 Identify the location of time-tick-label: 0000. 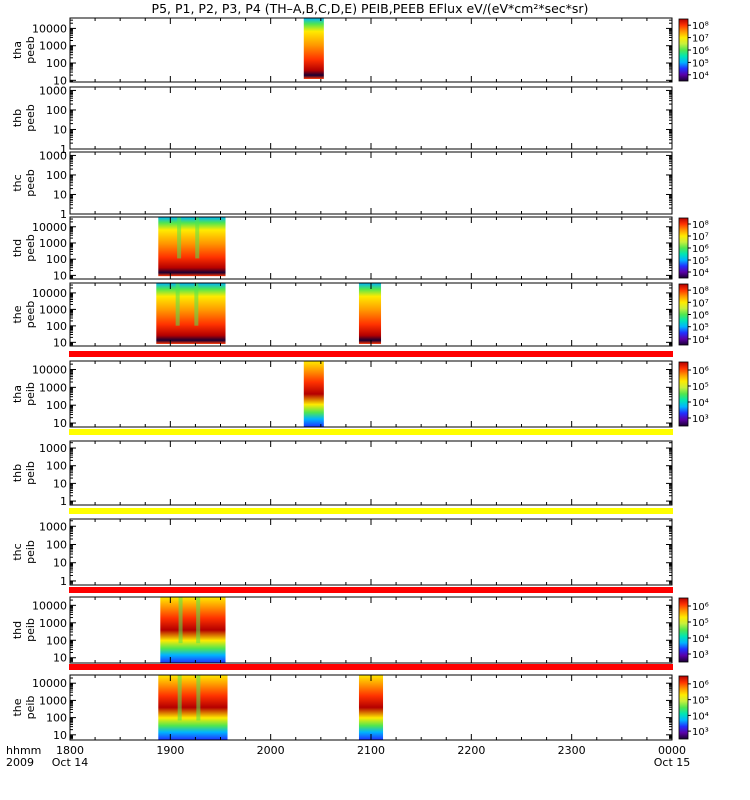
(672, 750).